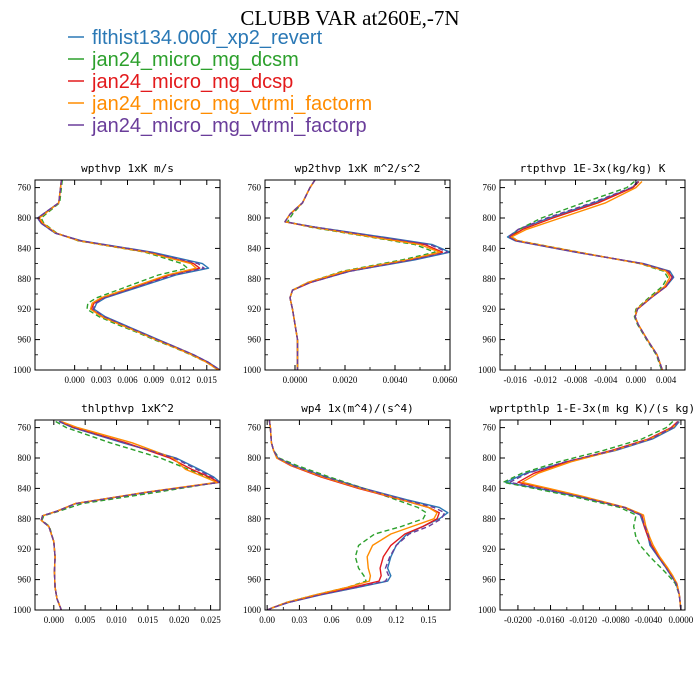 This screenshot has height=700, width=700. What do you see at coordinates (192, 82) in the screenshot?
I see `legend-label: jan24_micro_mg_dcsp` at bounding box center [192, 82].